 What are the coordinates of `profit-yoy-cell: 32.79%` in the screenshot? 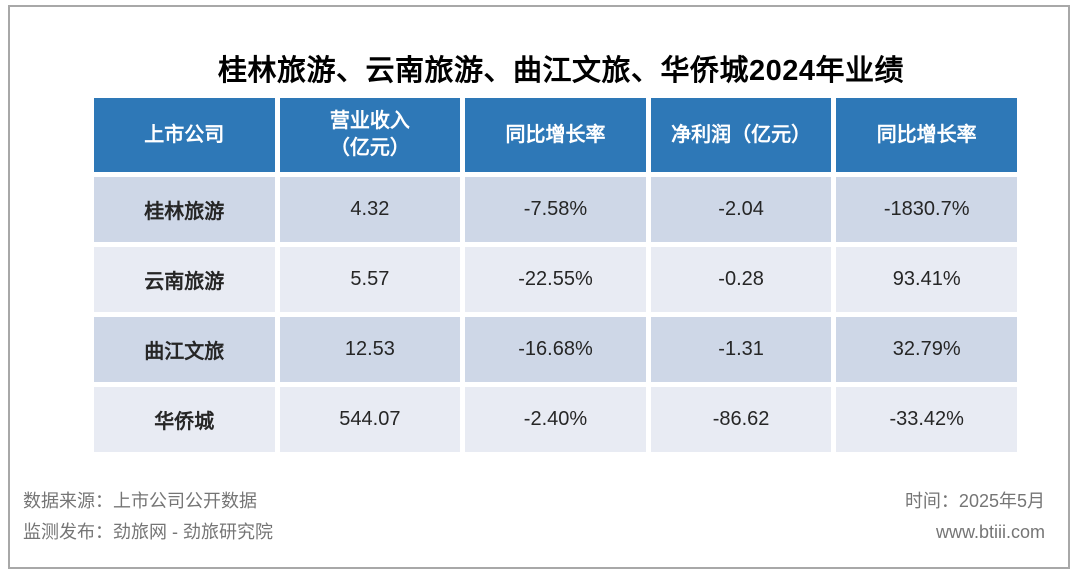 It's located at (926, 349).